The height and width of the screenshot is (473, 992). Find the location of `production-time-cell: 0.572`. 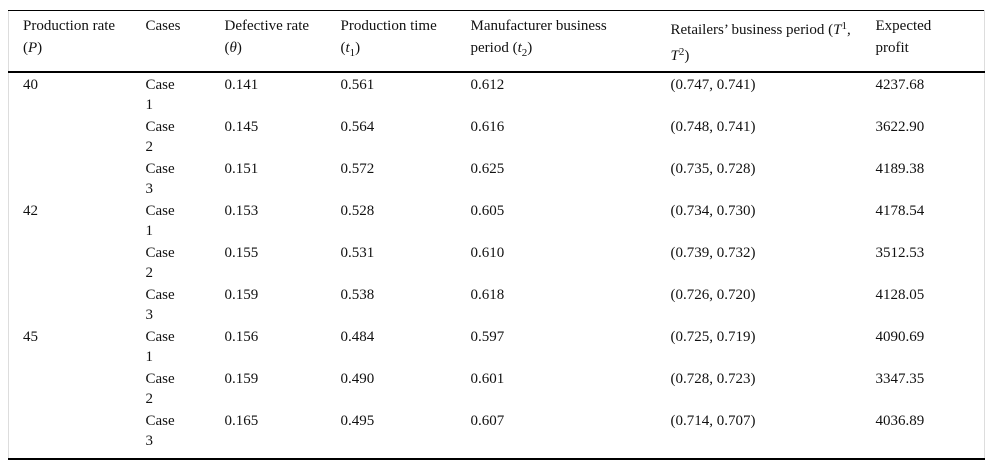

production-time-cell: 0.572 is located at coordinates (357, 169).